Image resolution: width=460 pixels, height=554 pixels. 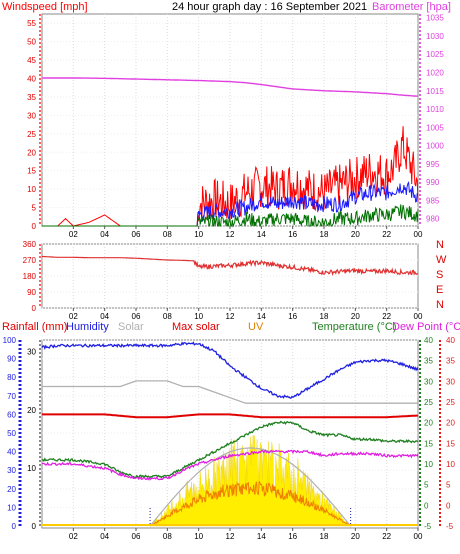 I want to click on barometer-tick-label: 1030, so click(x=435, y=36).